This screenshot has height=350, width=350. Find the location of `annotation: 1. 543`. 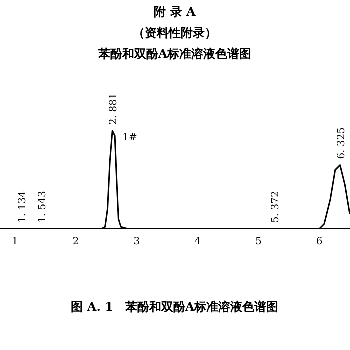

annotation: 1. 543 is located at coordinates (42, 207).